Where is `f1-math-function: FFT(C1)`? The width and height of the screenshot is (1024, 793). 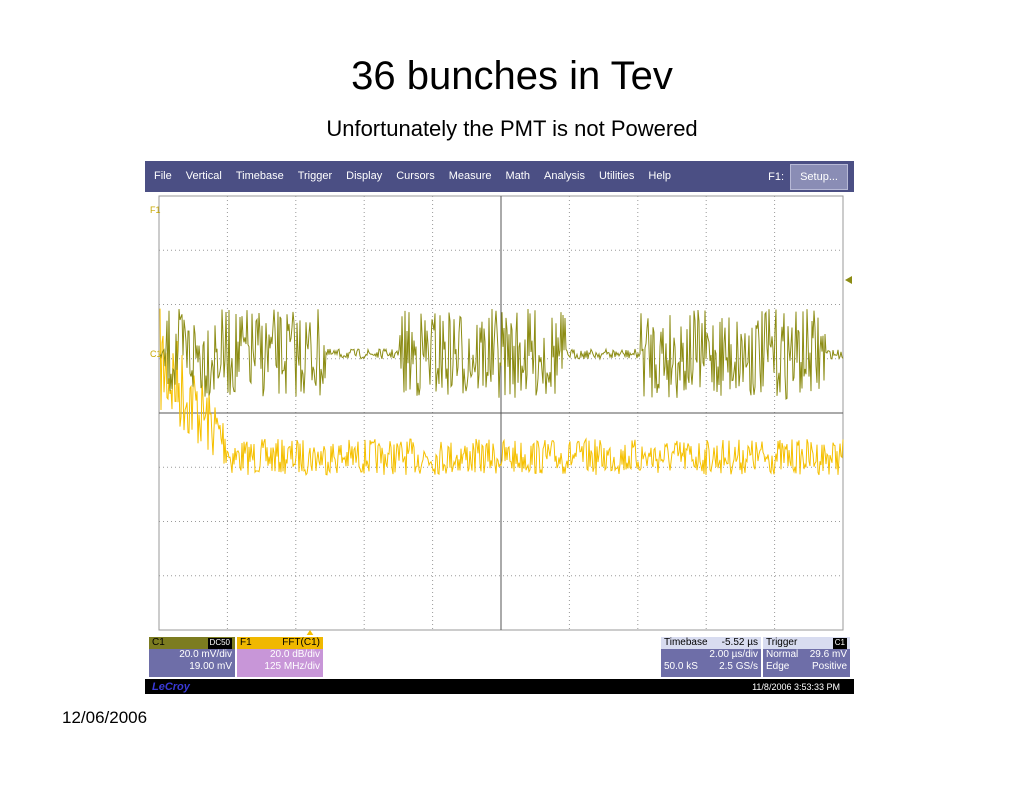 f1-math-function: FFT(C1) is located at coordinates (301, 642).